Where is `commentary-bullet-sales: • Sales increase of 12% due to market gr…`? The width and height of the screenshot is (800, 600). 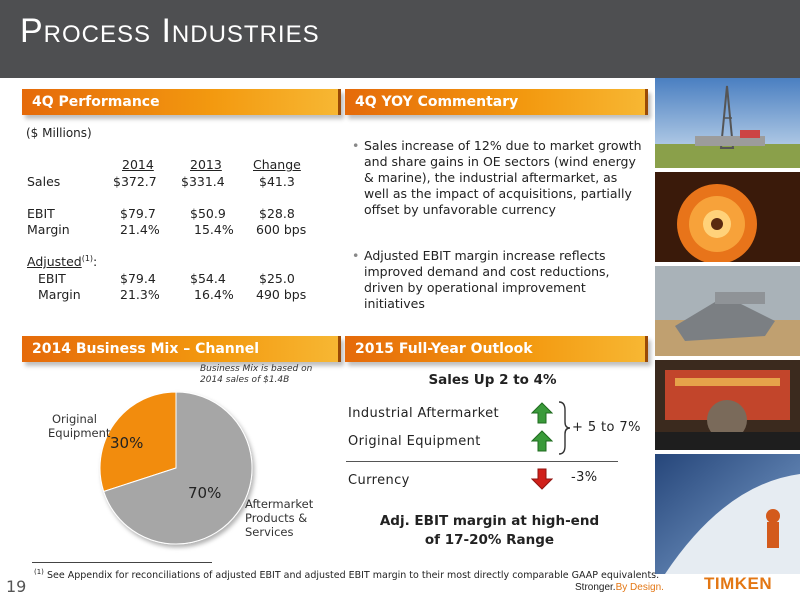
commentary-bullet-sales: • Sales increase of 12% due to market gr… is located at coordinates (497, 178).